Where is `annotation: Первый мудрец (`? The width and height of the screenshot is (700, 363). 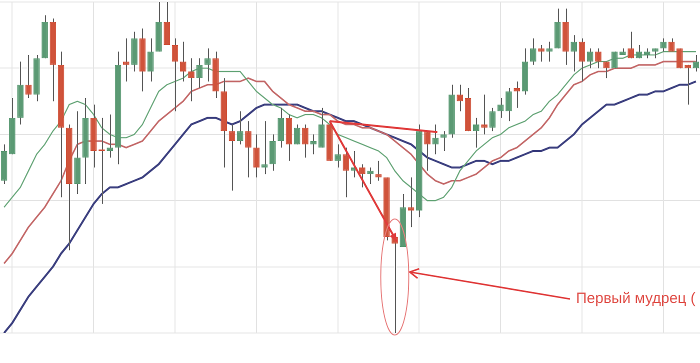 annotation: Первый мудрец ( is located at coordinates (636, 298).